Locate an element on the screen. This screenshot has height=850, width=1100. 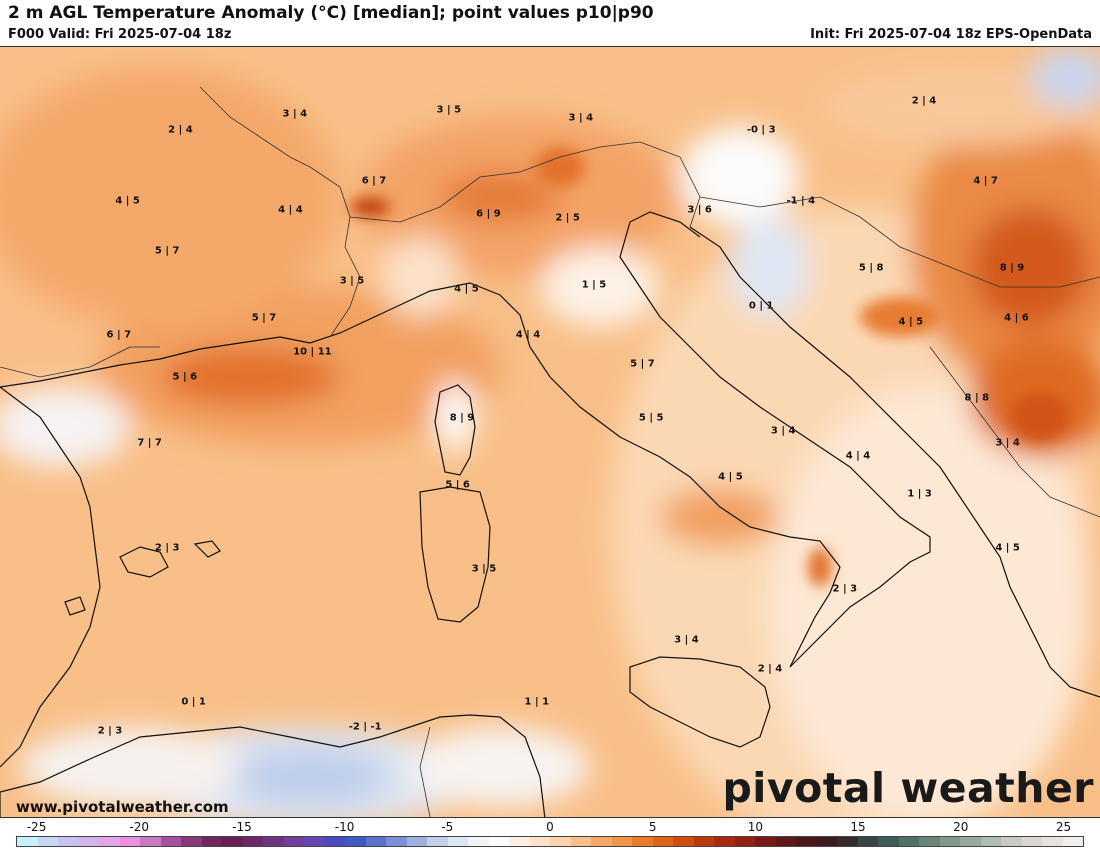
point-value-label: 7 | 7 is located at coordinates (149, 443).